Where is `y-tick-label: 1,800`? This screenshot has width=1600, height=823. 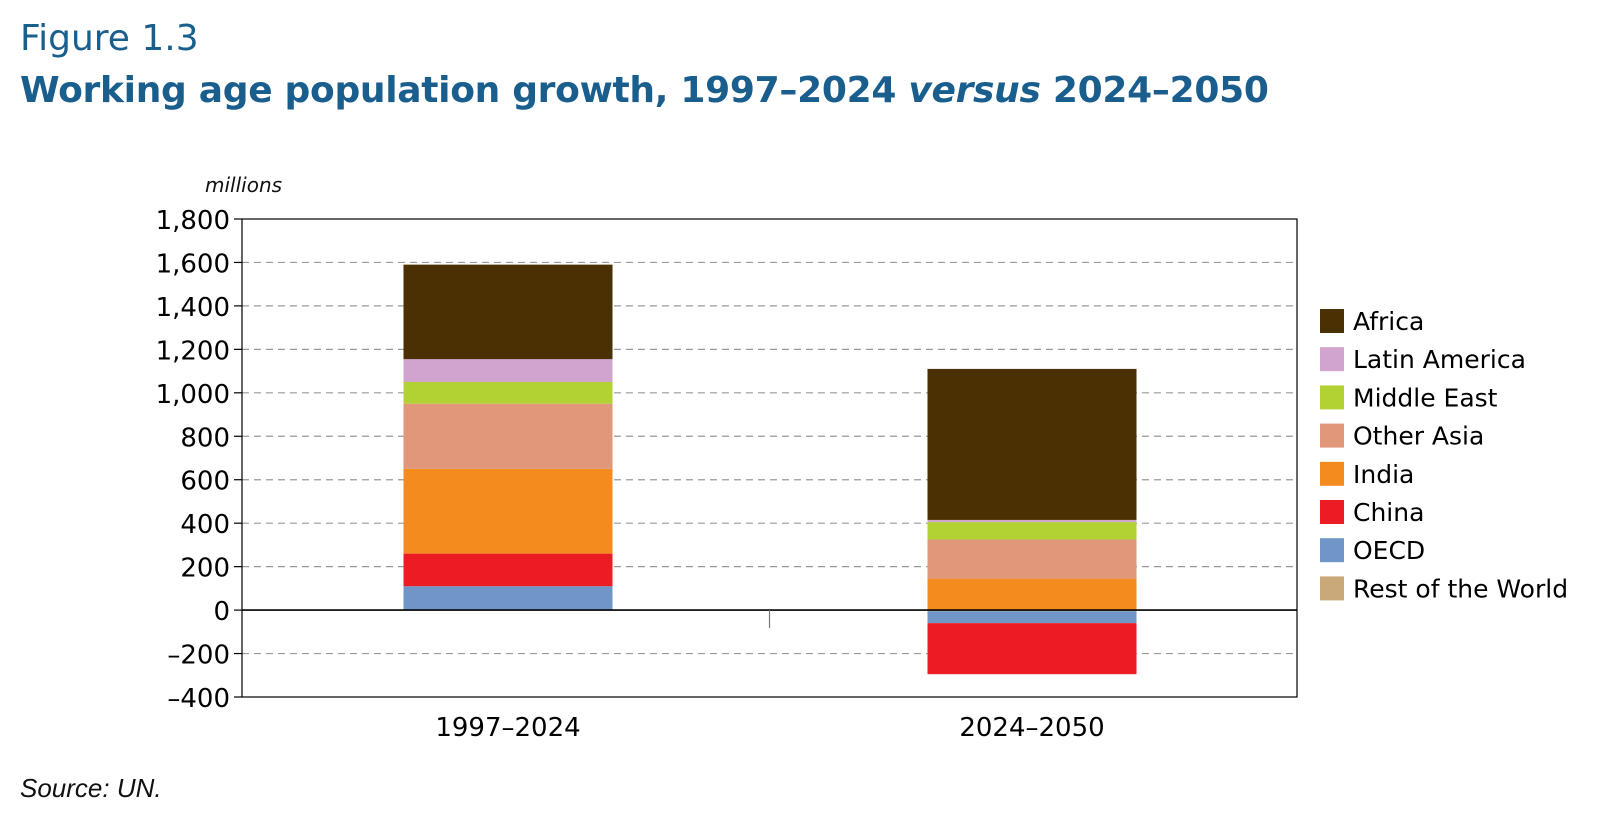 y-tick-label: 1,800 is located at coordinates (193, 221).